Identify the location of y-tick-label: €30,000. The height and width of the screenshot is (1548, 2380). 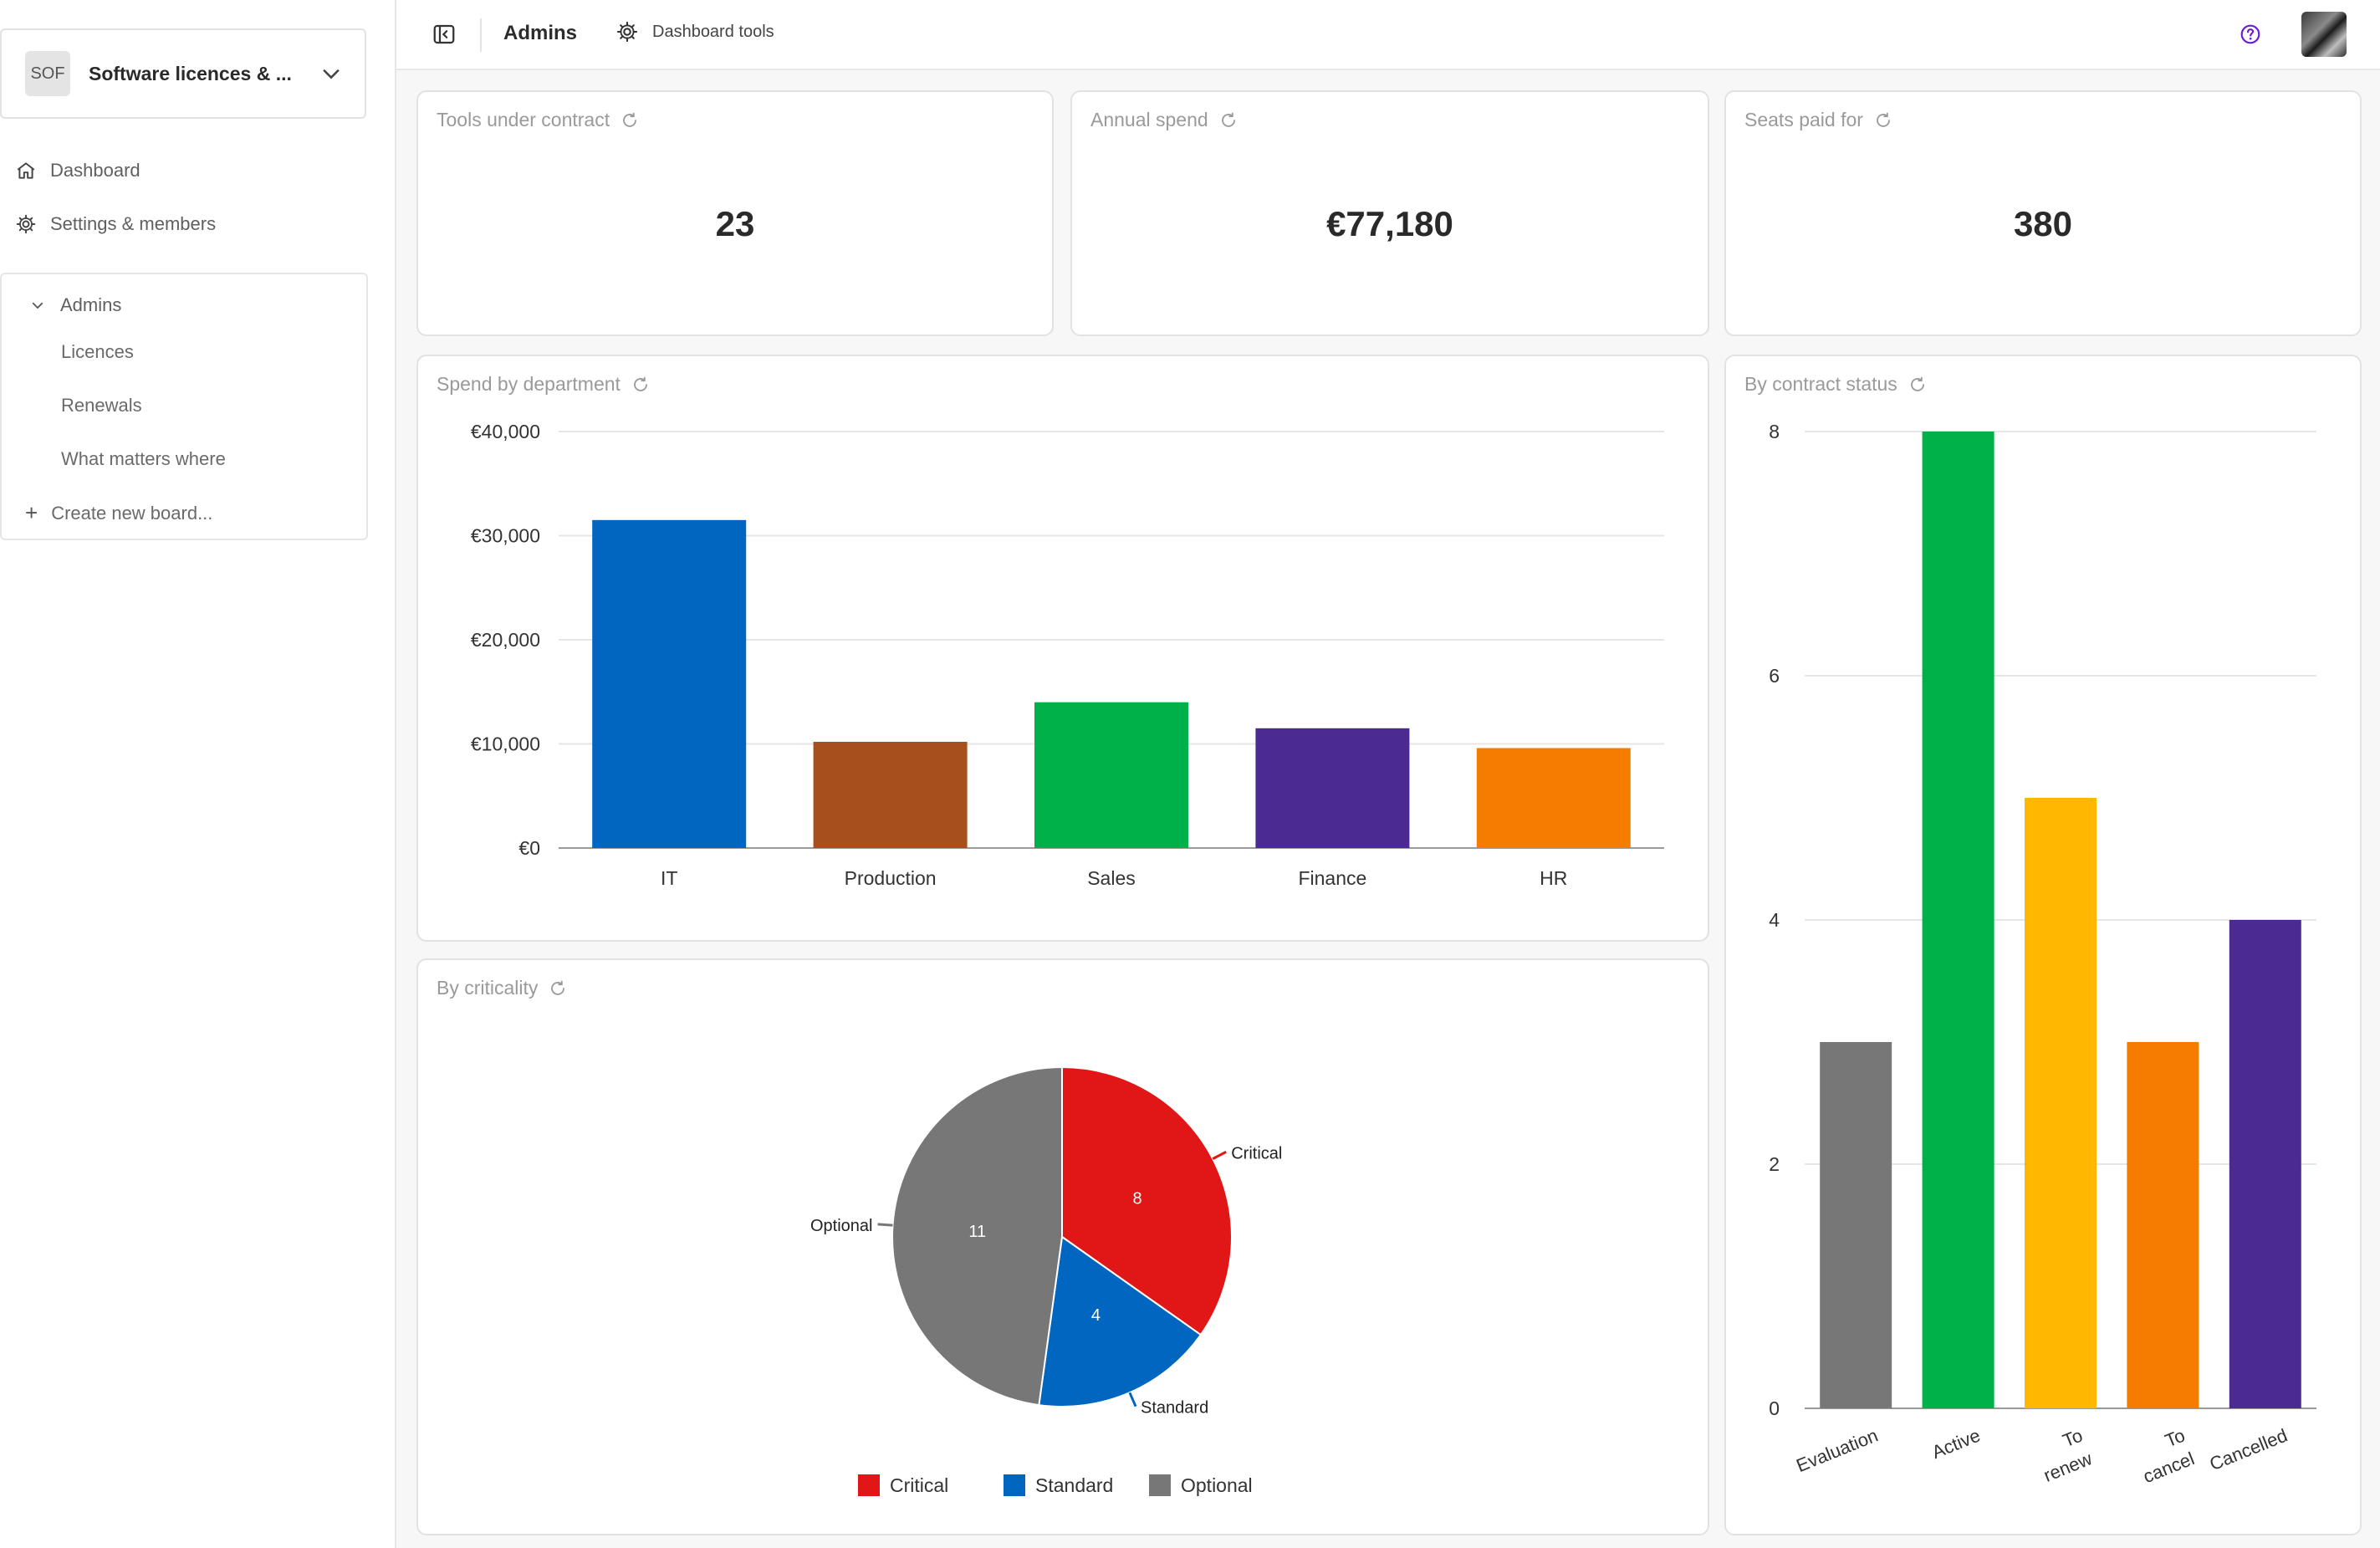
(505, 536).